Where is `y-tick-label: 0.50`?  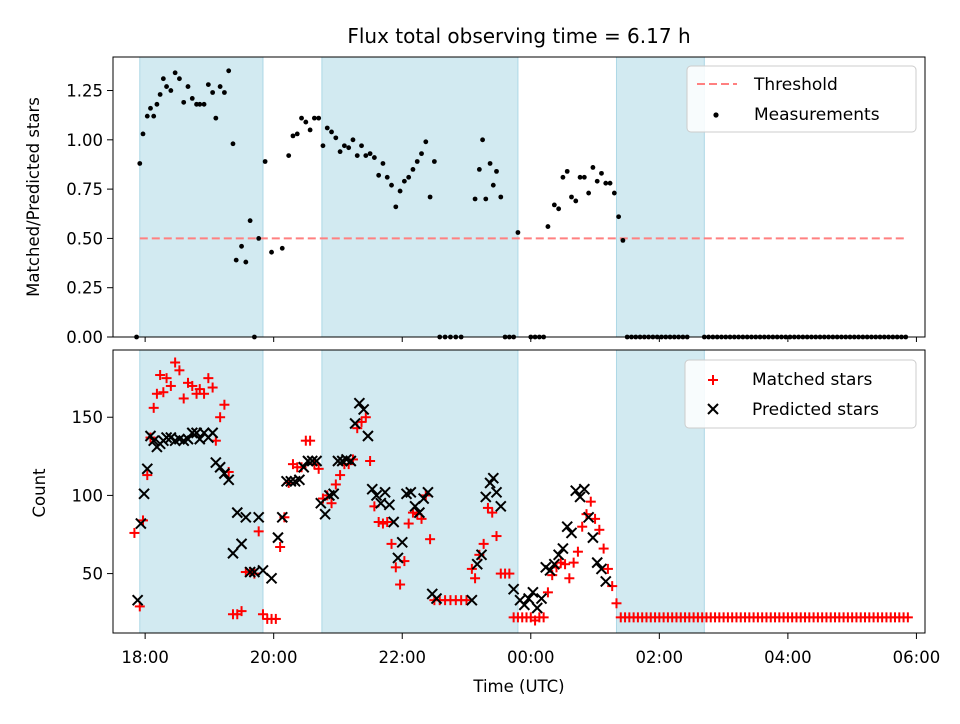
y-tick-label: 0.50 is located at coordinates (84, 238).